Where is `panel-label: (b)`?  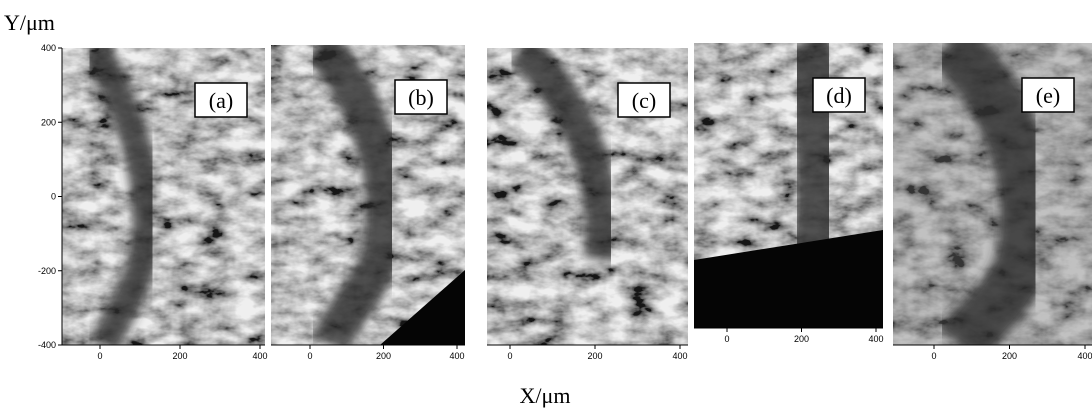
panel-label: (b) is located at coordinates (421, 97).